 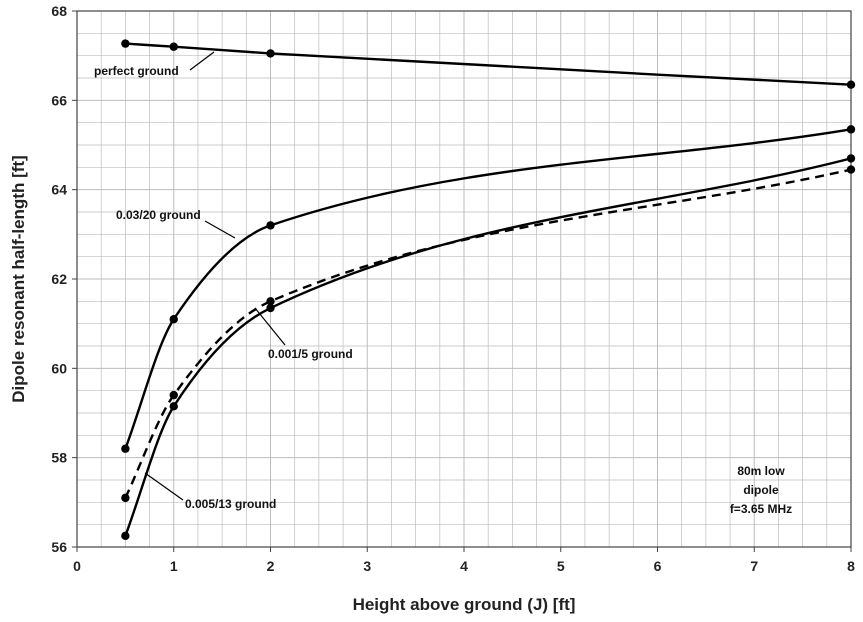 What do you see at coordinates (220, 229) in the screenshot?
I see `annotation-arrow-0-03-20-ground` at bounding box center [220, 229].